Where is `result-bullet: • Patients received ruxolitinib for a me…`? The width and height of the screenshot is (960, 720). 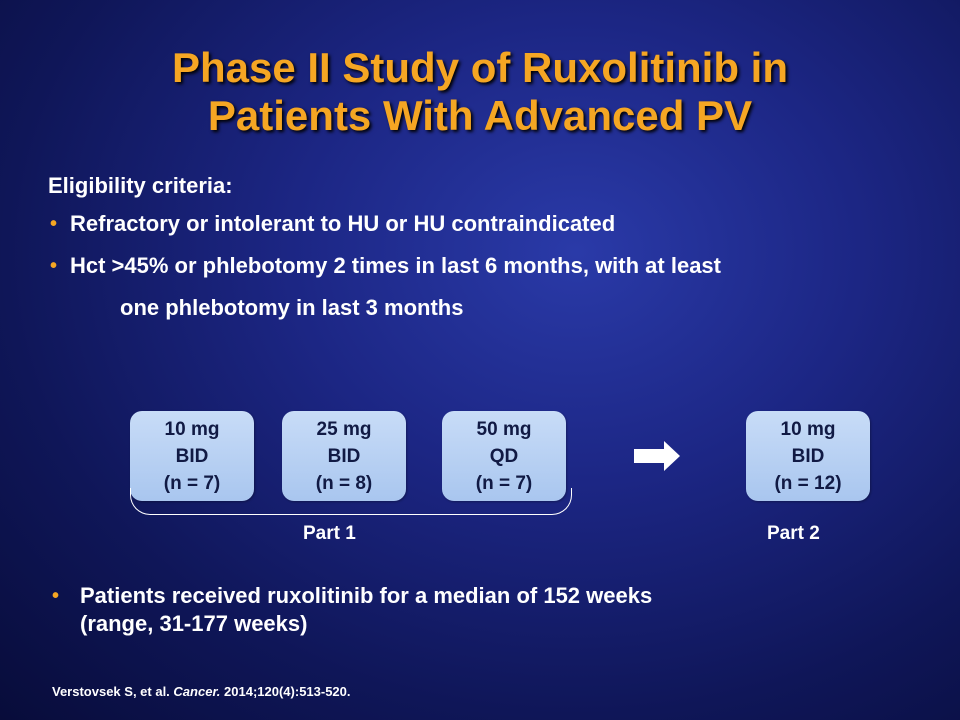
result-bullet: • Patients received ruxolitinib for a me… is located at coordinates (496, 610).